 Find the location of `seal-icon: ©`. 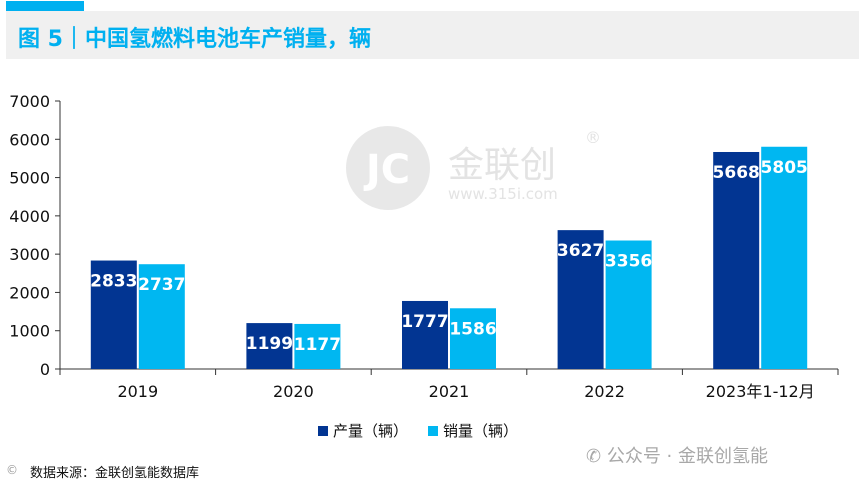

seal-icon: © is located at coordinates (12, 470).